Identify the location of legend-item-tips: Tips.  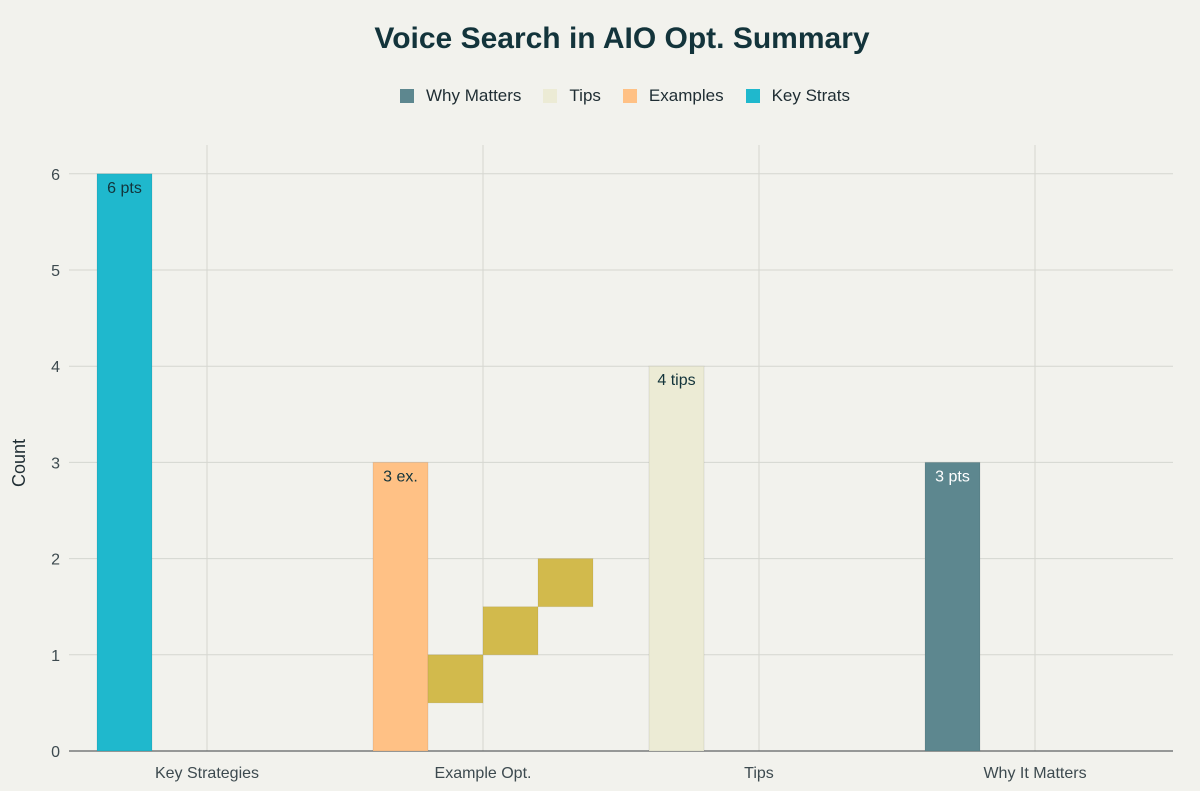
(572, 96).